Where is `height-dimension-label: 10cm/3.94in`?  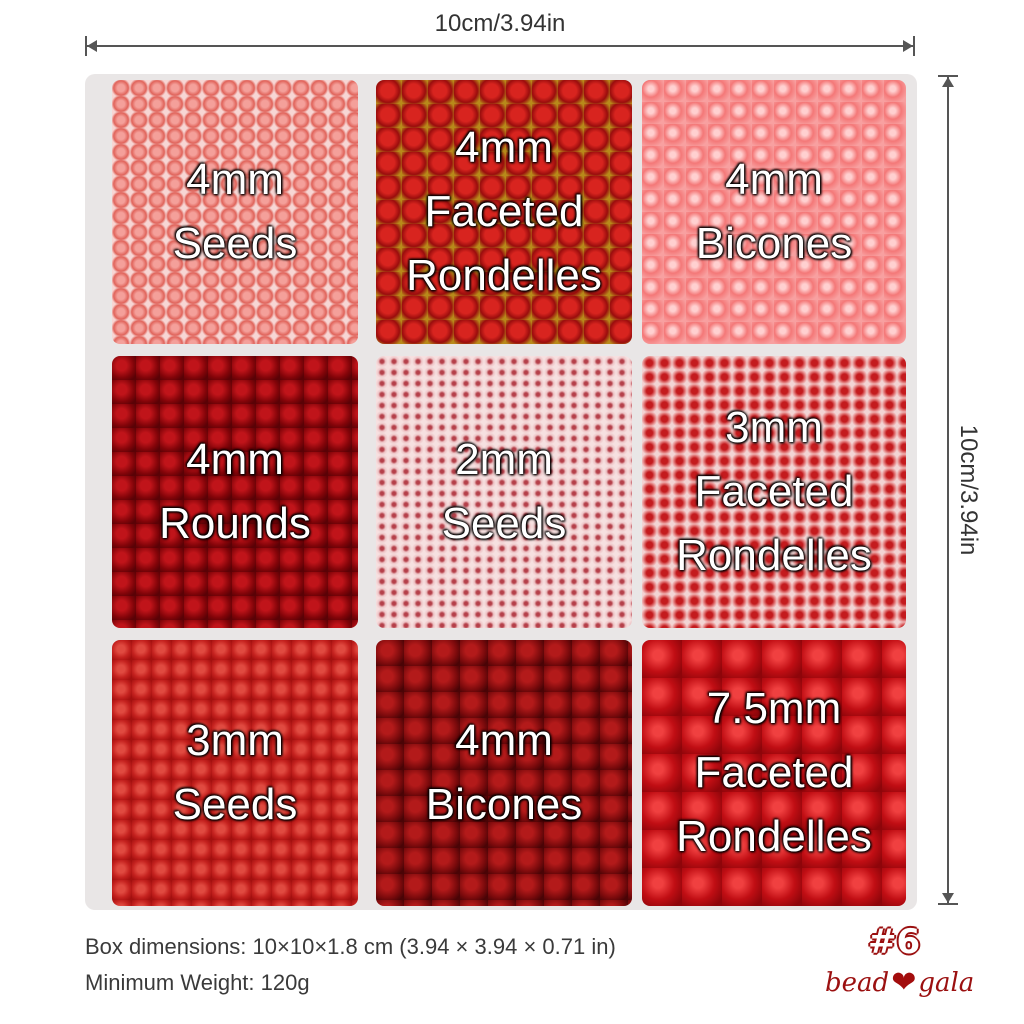 height-dimension-label: 10cm/3.94in is located at coordinates (968, 490).